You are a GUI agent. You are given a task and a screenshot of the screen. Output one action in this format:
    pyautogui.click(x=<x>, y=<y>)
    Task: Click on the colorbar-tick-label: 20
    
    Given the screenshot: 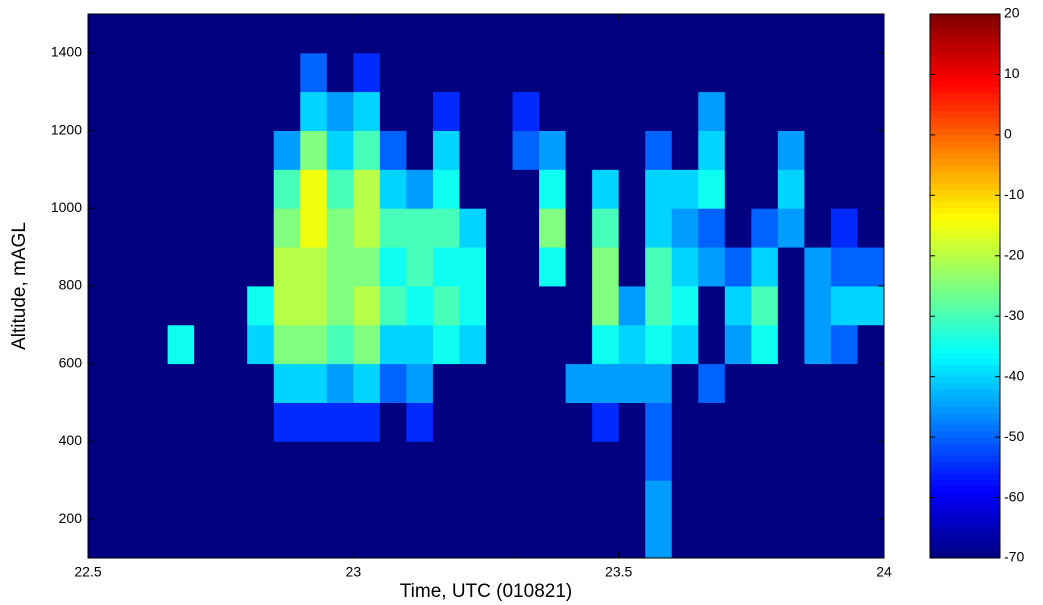 What is the action you would take?
    pyautogui.click(x=1012, y=13)
    